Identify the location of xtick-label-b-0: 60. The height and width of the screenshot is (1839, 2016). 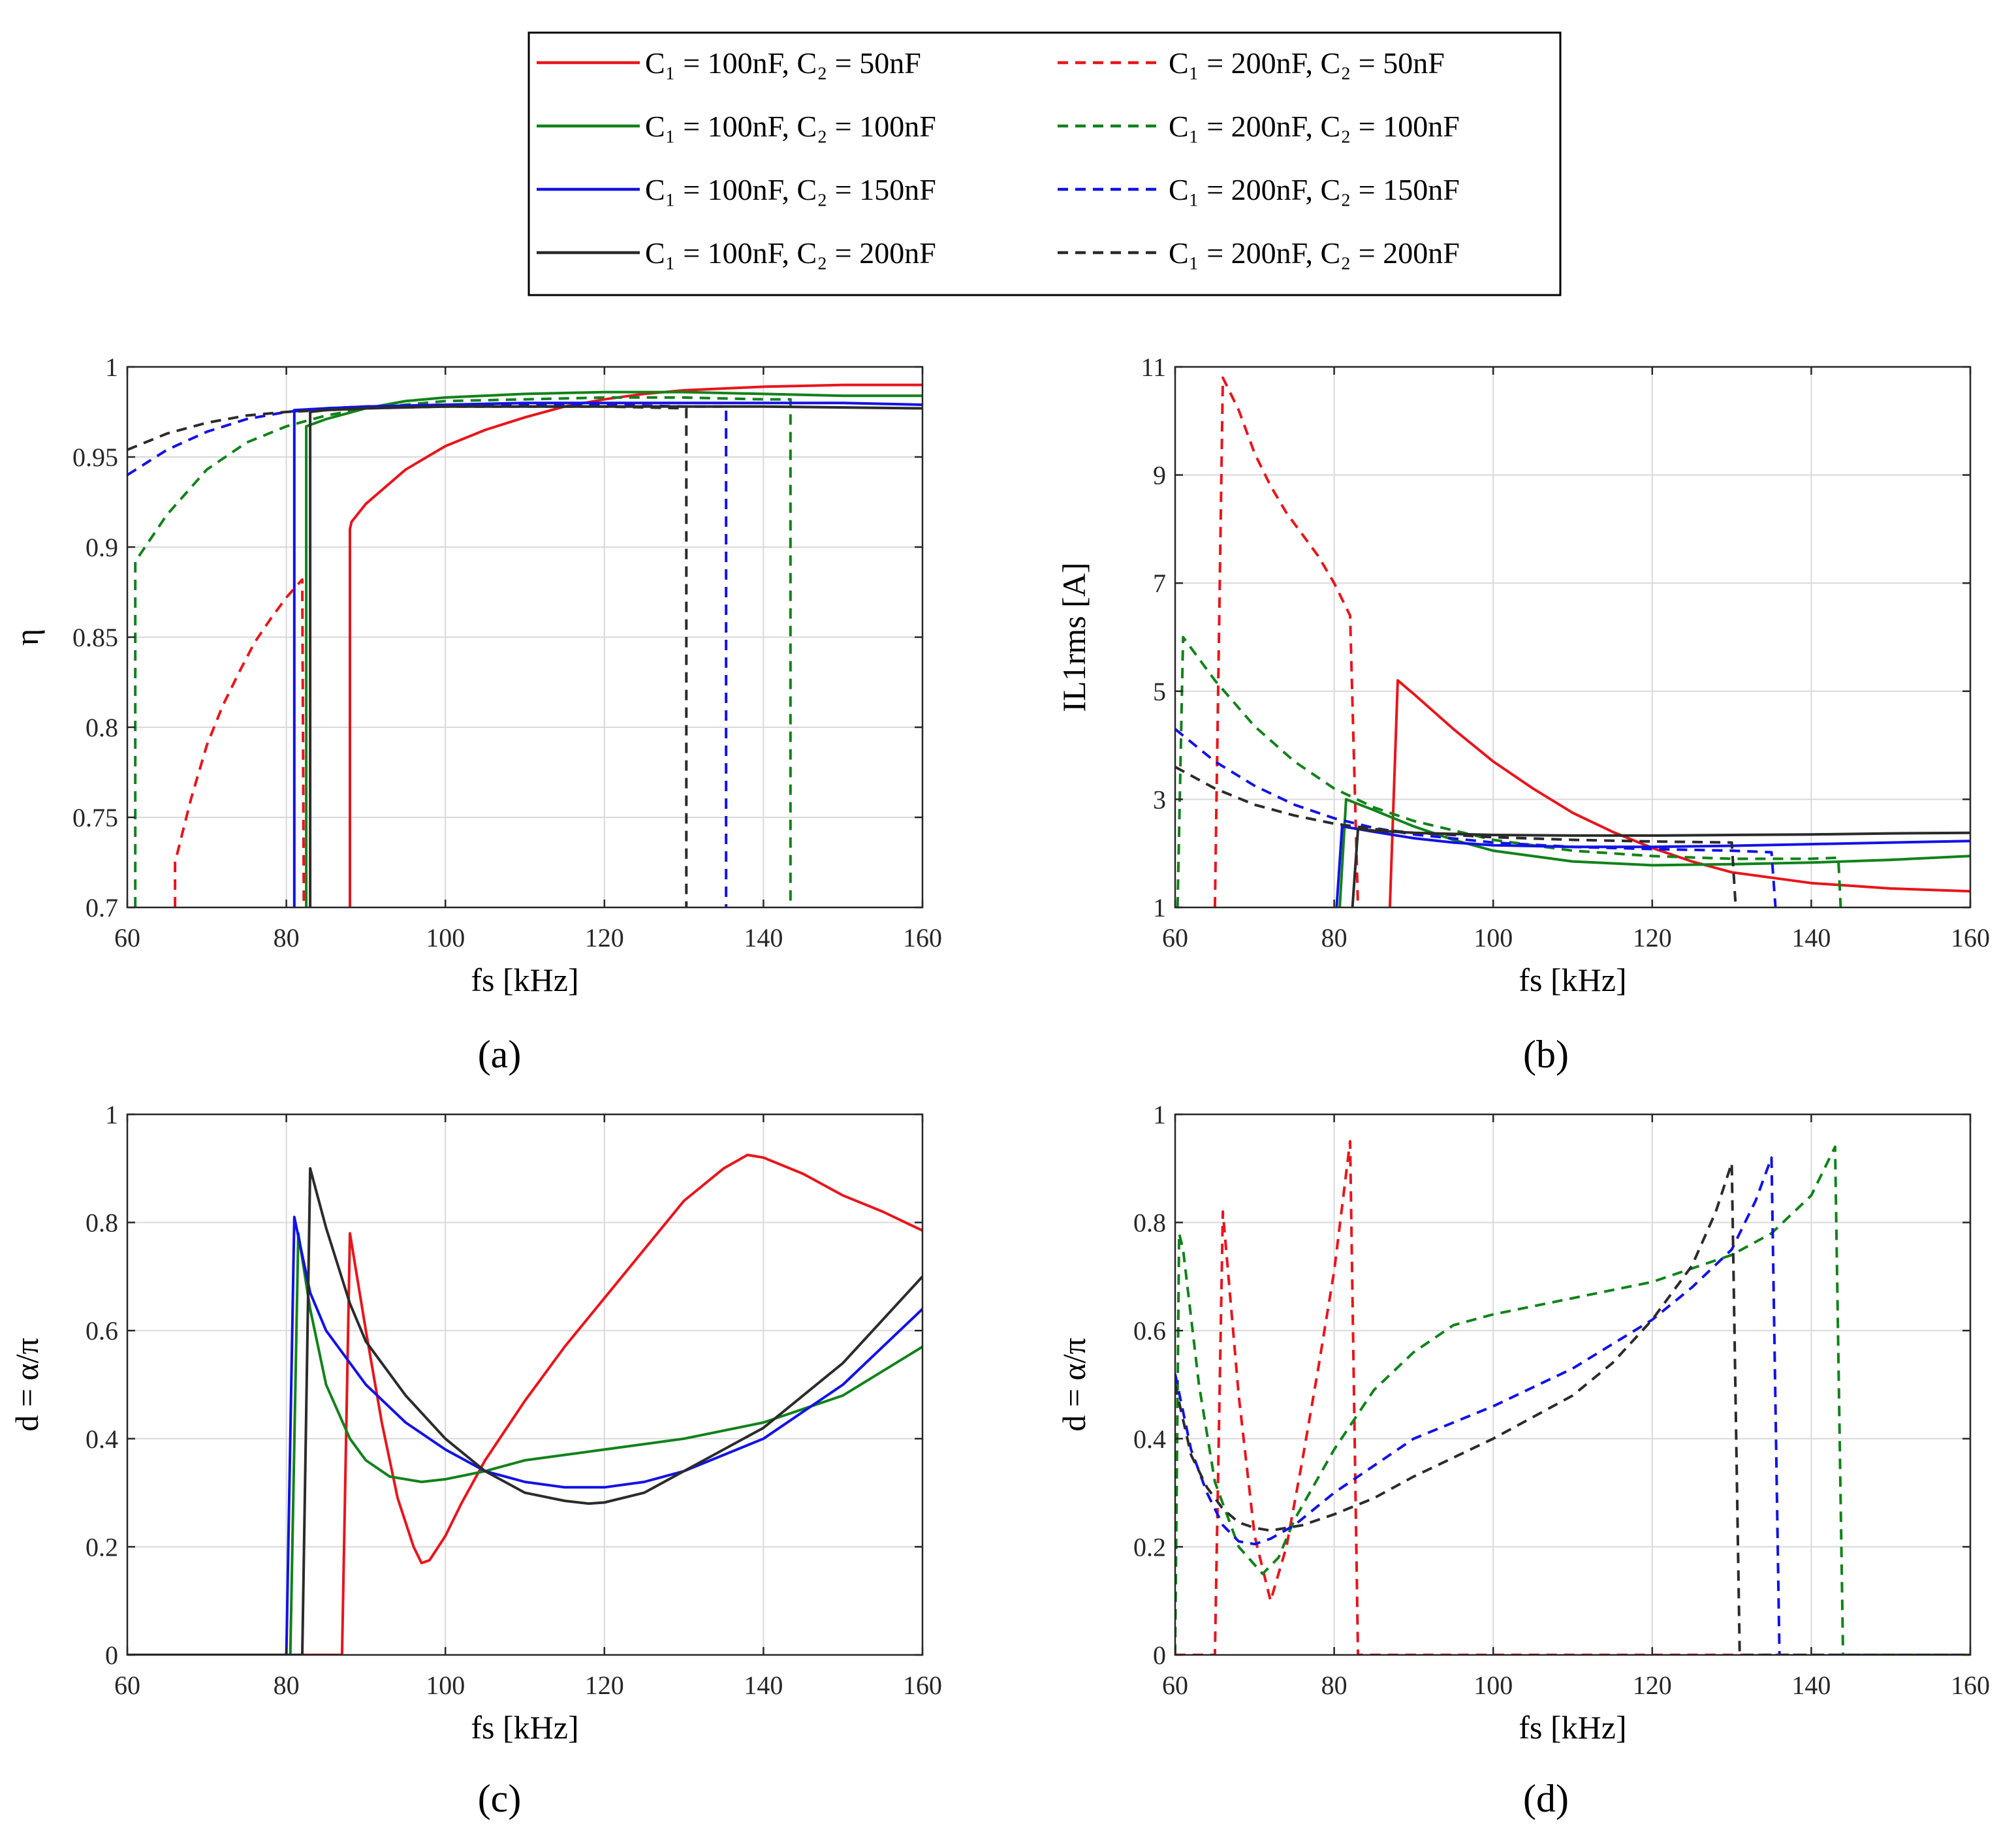
(1175, 937).